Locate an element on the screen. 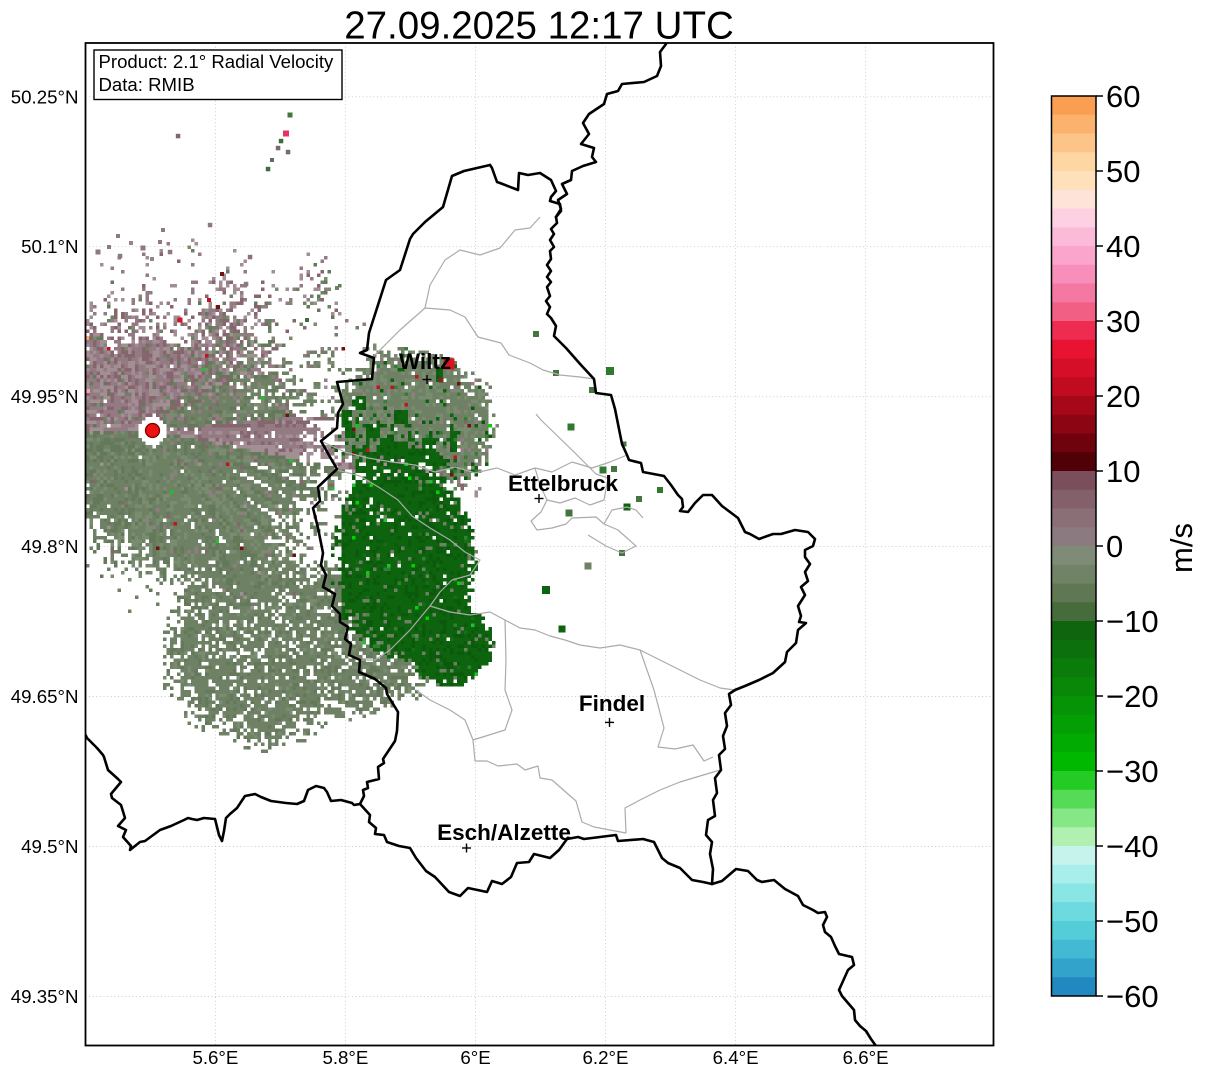  svg-text: 10 is located at coordinates (1123, 471).